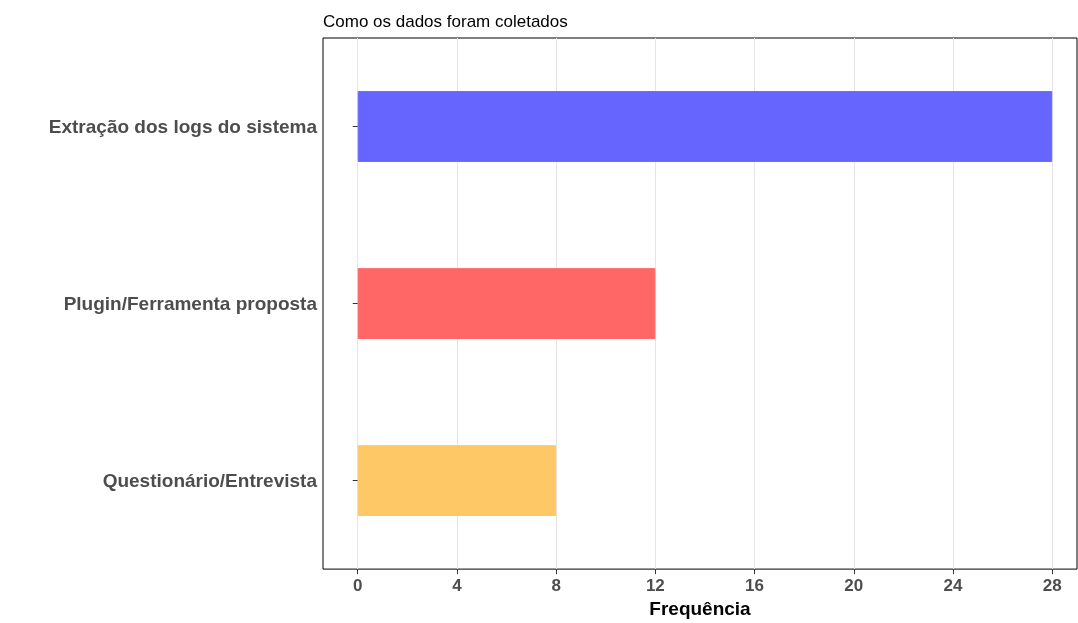 This screenshot has width=1078, height=623. I want to click on x-axis-title: Frequência, so click(700, 608).